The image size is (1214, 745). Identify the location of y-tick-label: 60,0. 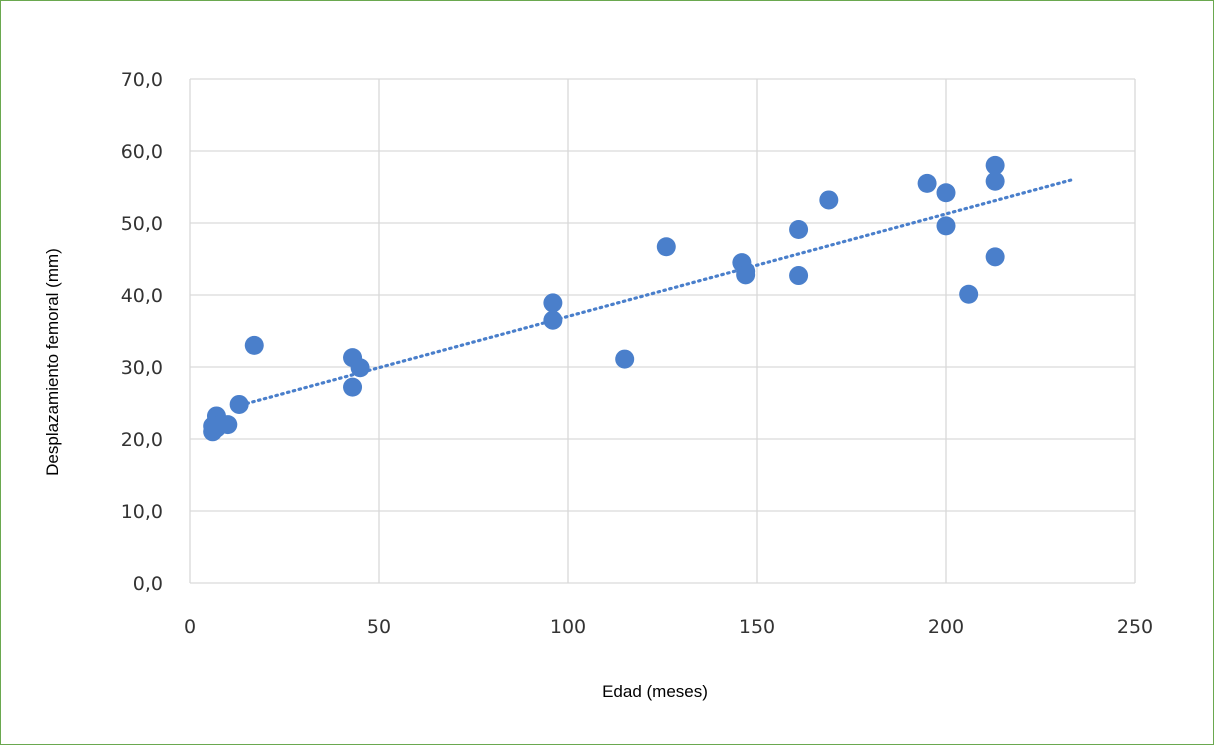
(142, 152).